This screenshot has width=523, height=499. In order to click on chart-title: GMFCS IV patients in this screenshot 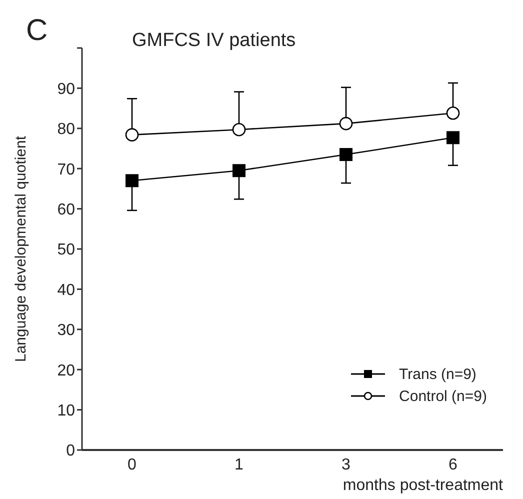, I will do `click(214, 41)`.